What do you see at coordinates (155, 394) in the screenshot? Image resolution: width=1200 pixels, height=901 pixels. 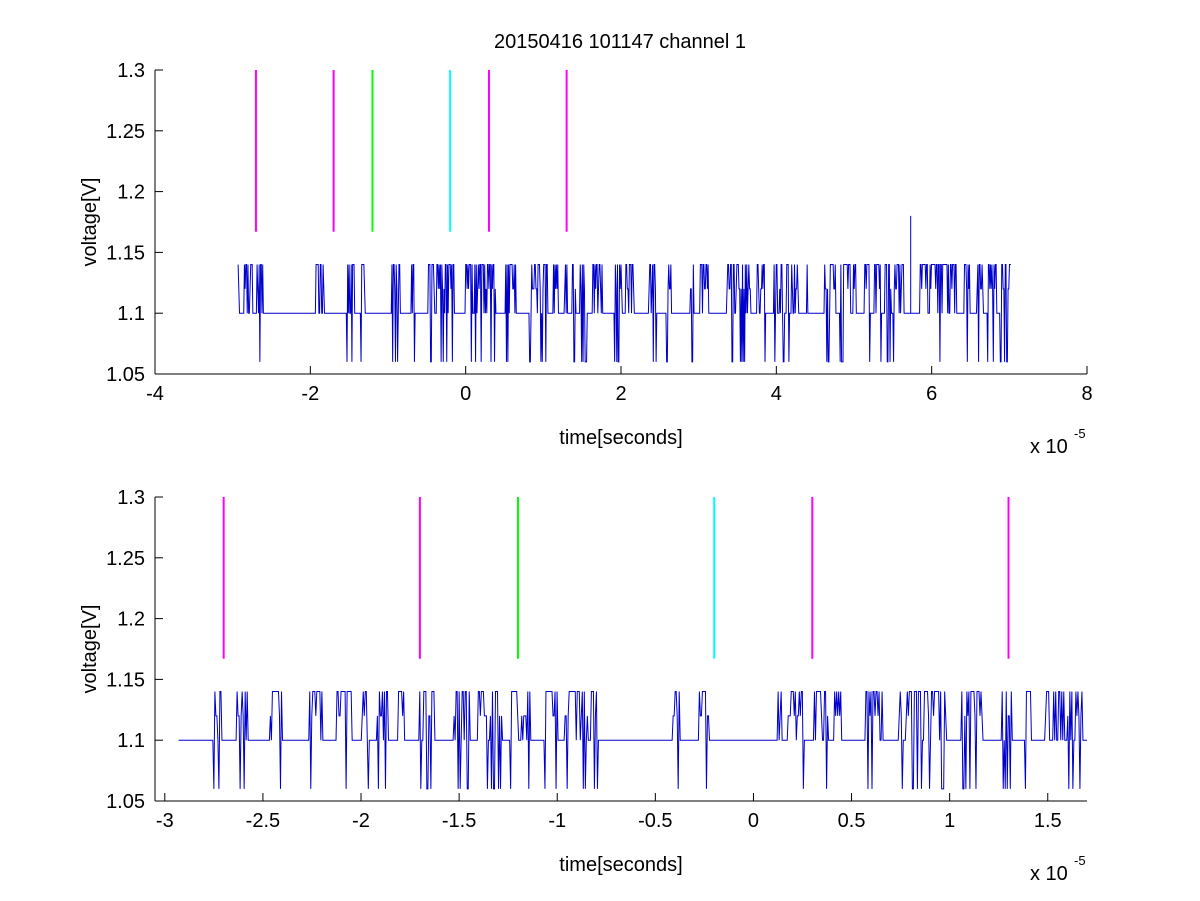 I see `x-tick-label: -4` at bounding box center [155, 394].